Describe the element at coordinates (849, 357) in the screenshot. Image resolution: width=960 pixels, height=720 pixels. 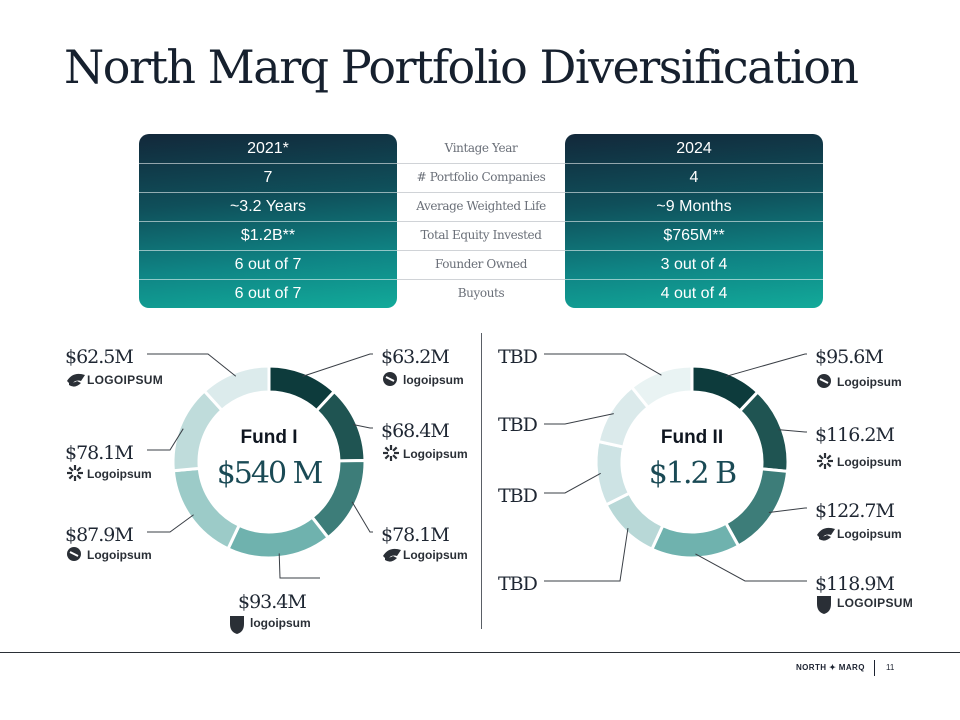
I see `slice-value-label: $95.6M` at that location.